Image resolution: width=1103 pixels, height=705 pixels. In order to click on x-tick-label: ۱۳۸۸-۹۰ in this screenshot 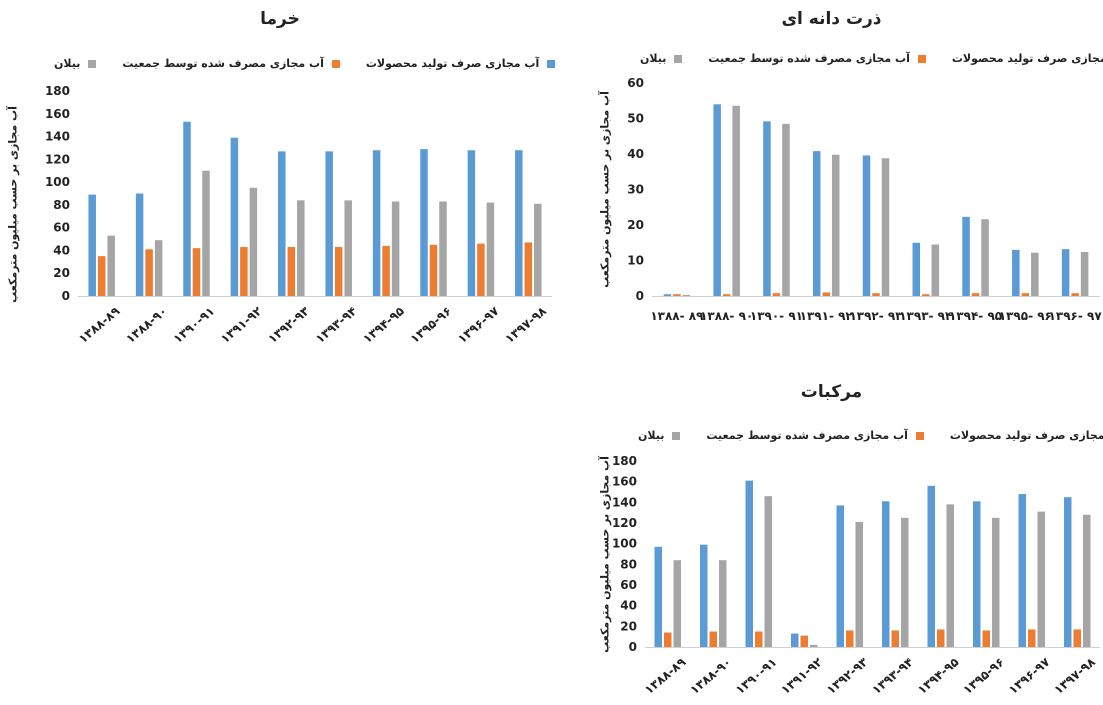, I will do `click(710, 676)`.